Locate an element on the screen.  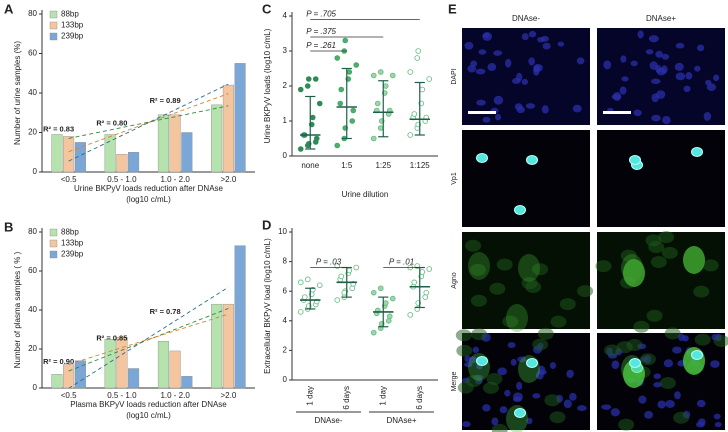
x-axis-label: (log10 c/mL) is located at coordinates (148, 199).